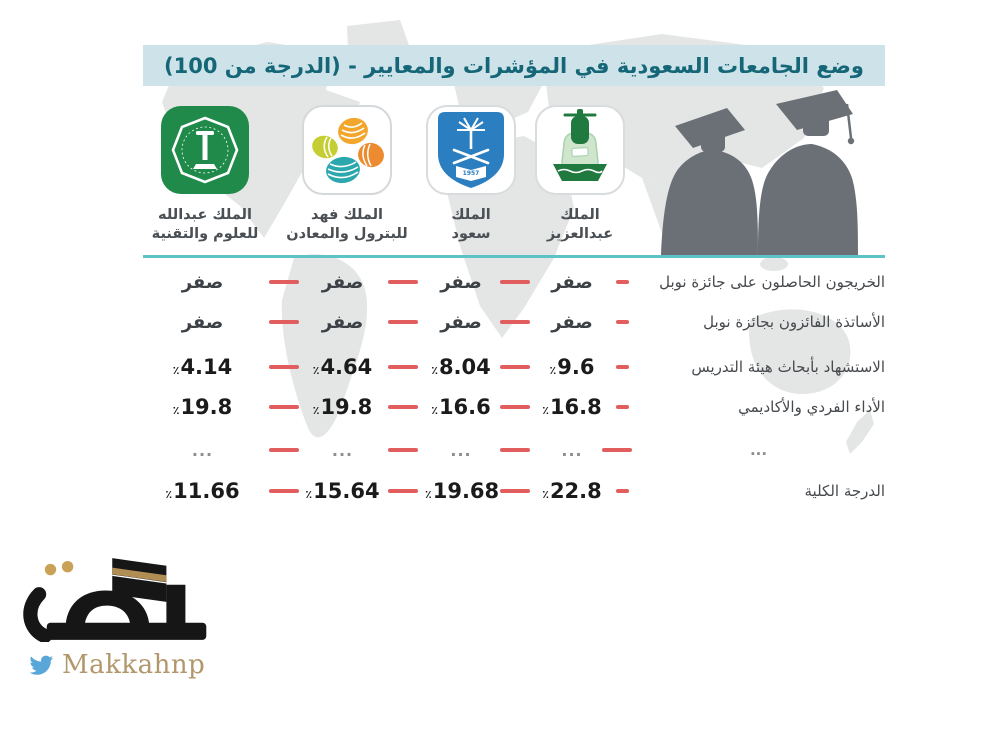 The image size is (1000, 750). What do you see at coordinates (346, 491) in the screenshot?
I see `value-number: 15.64` at bounding box center [346, 491].